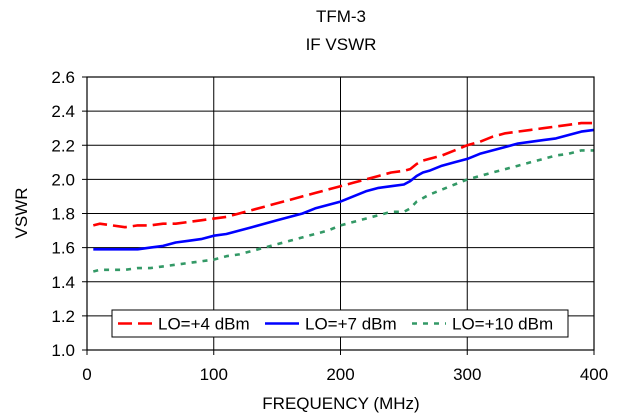 This screenshot has width=623, height=418. What do you see at coordinates (86, 374) in the screenshot?
I see `x-tick-label: 0` at bounding box center [86, 374].